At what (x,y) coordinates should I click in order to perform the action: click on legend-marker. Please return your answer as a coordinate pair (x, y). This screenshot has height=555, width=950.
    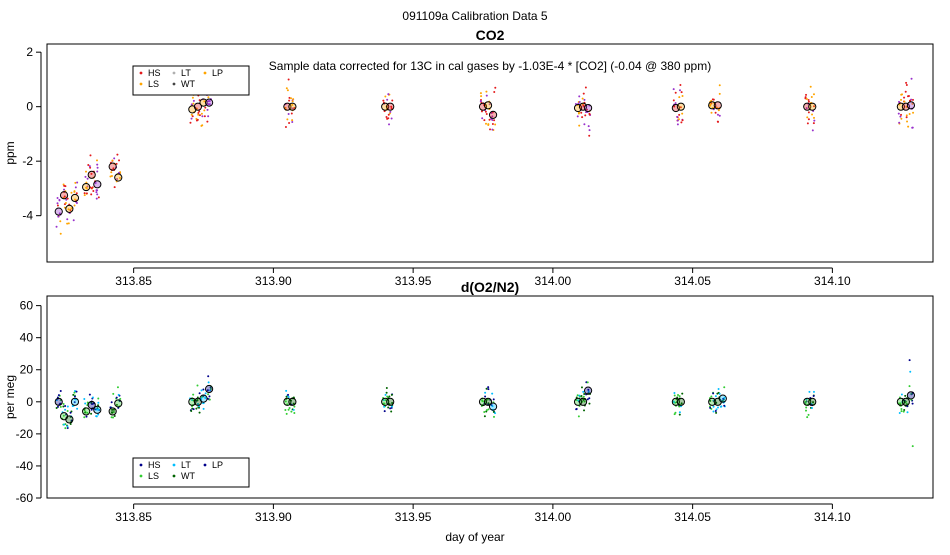
    Looking at the image, I should click on (174, 84).